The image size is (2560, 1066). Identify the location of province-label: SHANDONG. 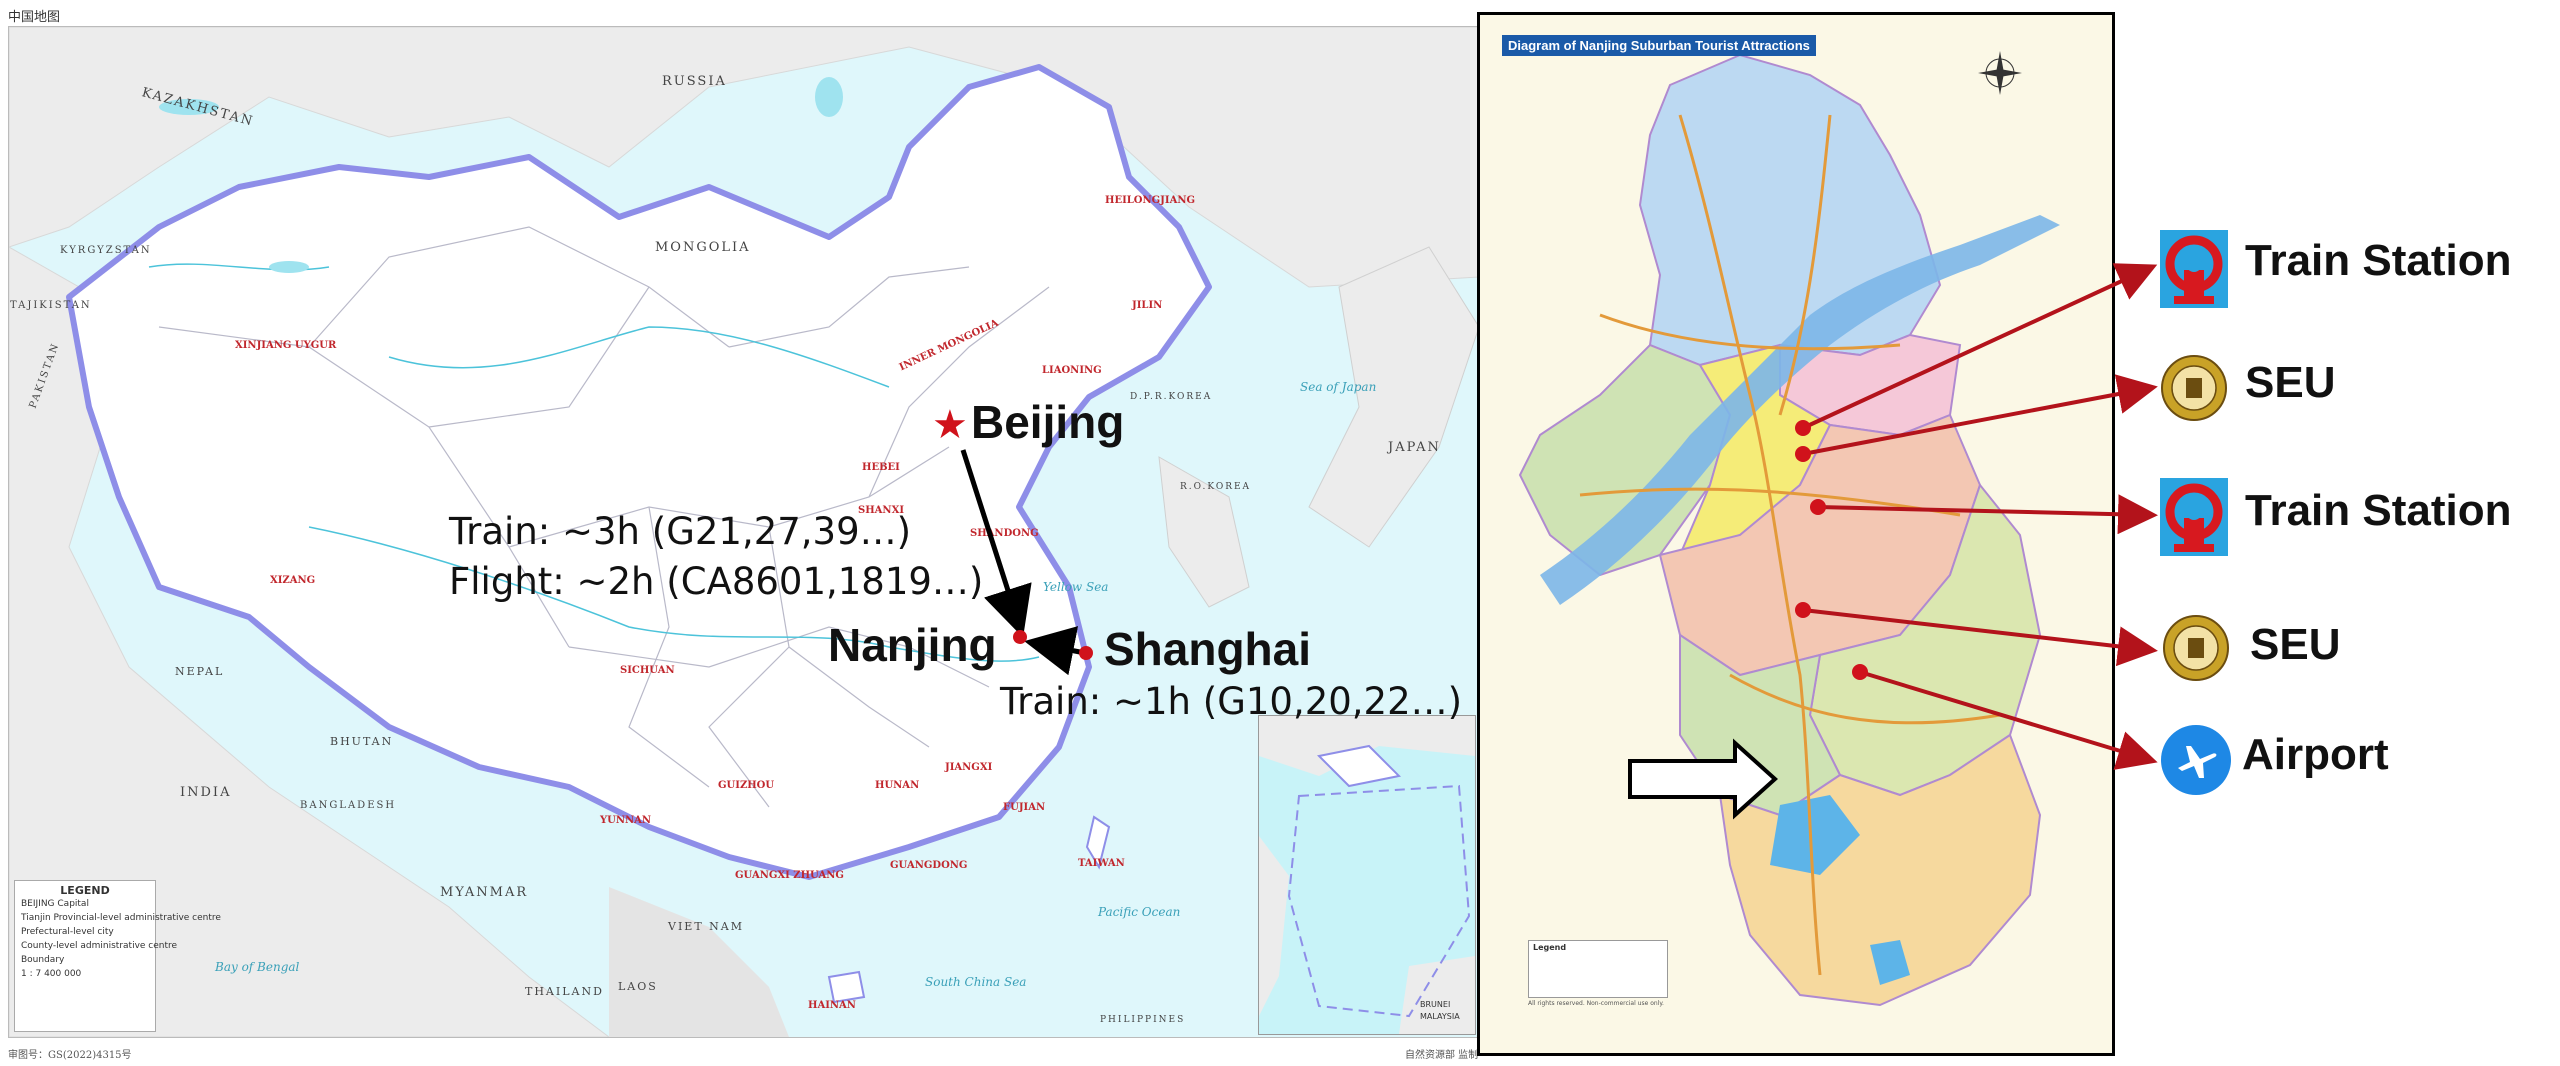
(1004, 533).